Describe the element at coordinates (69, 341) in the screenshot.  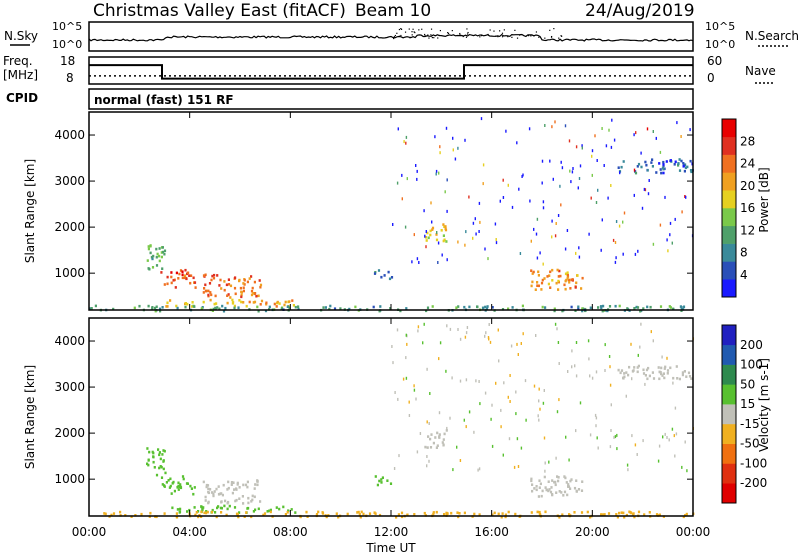
I see `y-tick-label: 4000` at that location.